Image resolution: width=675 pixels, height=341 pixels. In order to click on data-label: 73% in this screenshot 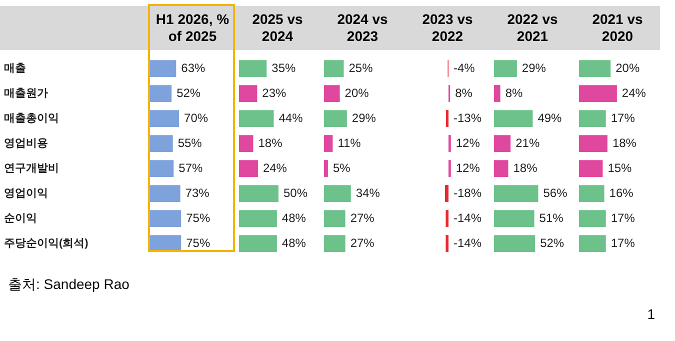, I will do `click(197, 193)`.